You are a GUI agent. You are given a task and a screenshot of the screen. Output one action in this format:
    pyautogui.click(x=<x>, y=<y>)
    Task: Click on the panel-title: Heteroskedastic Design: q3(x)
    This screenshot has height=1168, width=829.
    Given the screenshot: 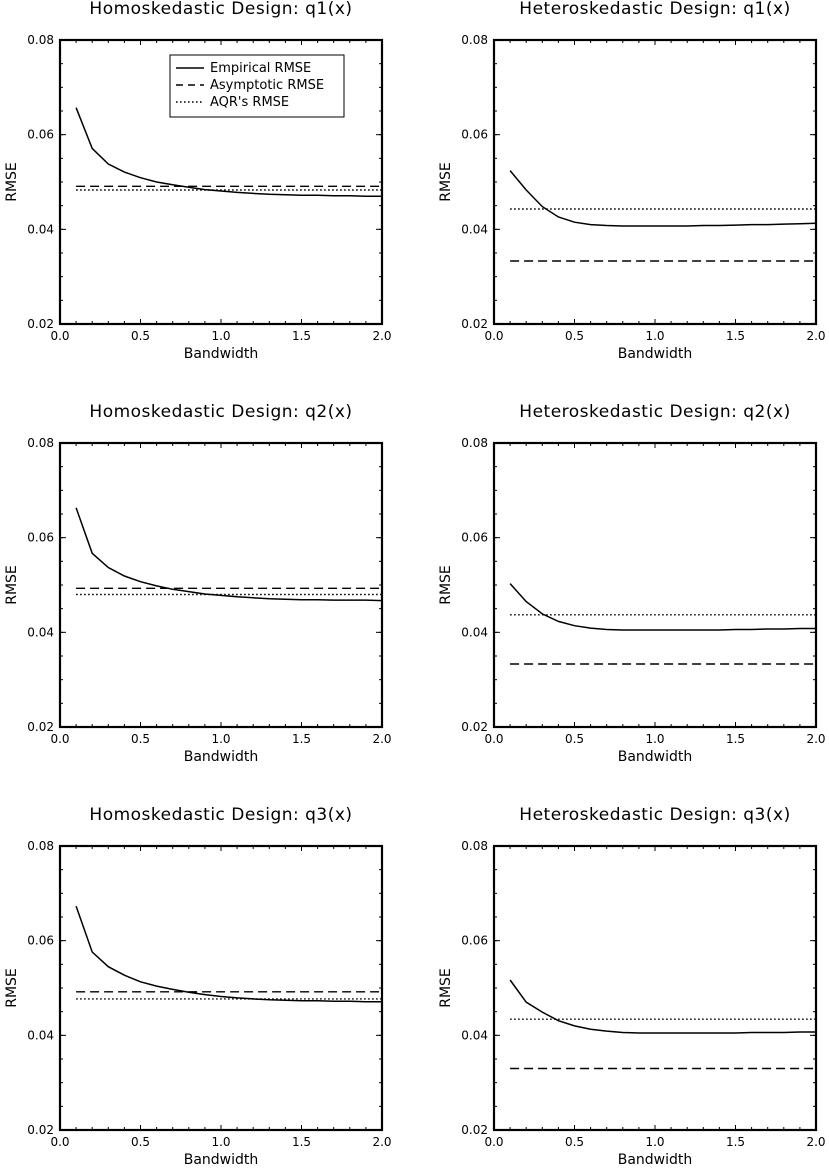 What is the action you would take?
    pyautogui.click(x=654, y=815)
    